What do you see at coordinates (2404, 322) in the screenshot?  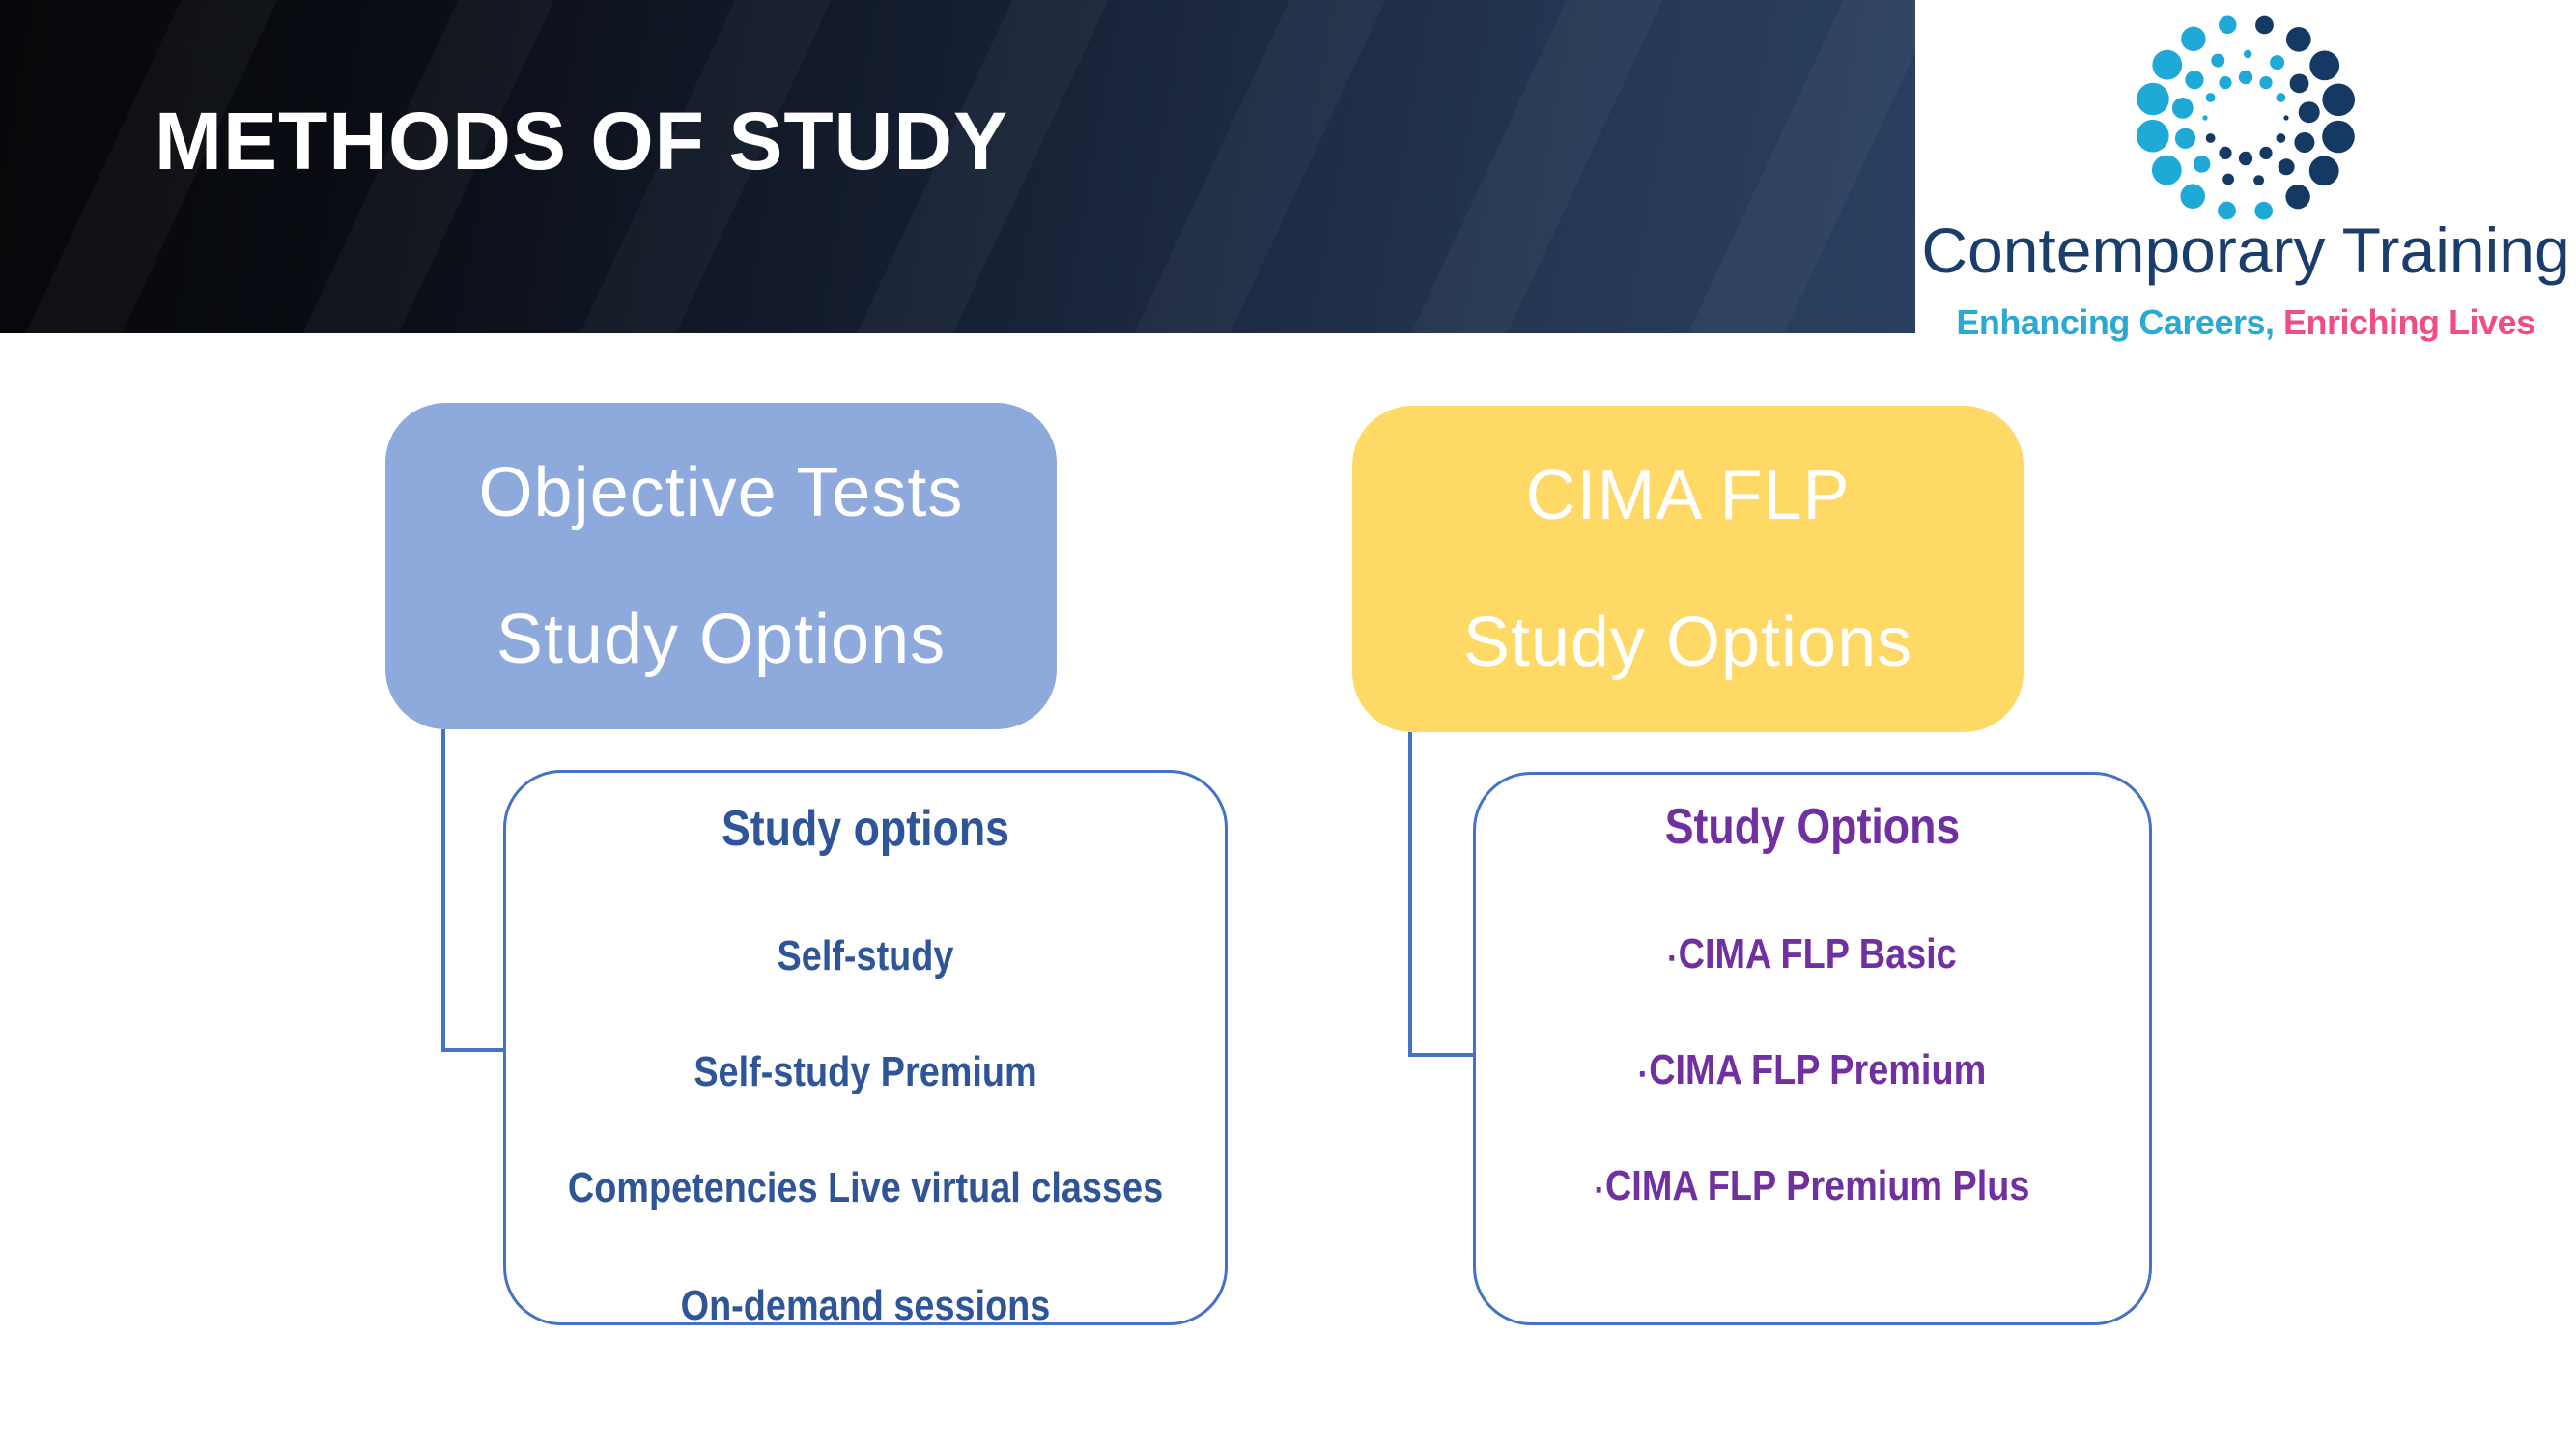 I see `tagline-enriching-lives: Enriching Lives` at bounding box center [2404, 322].